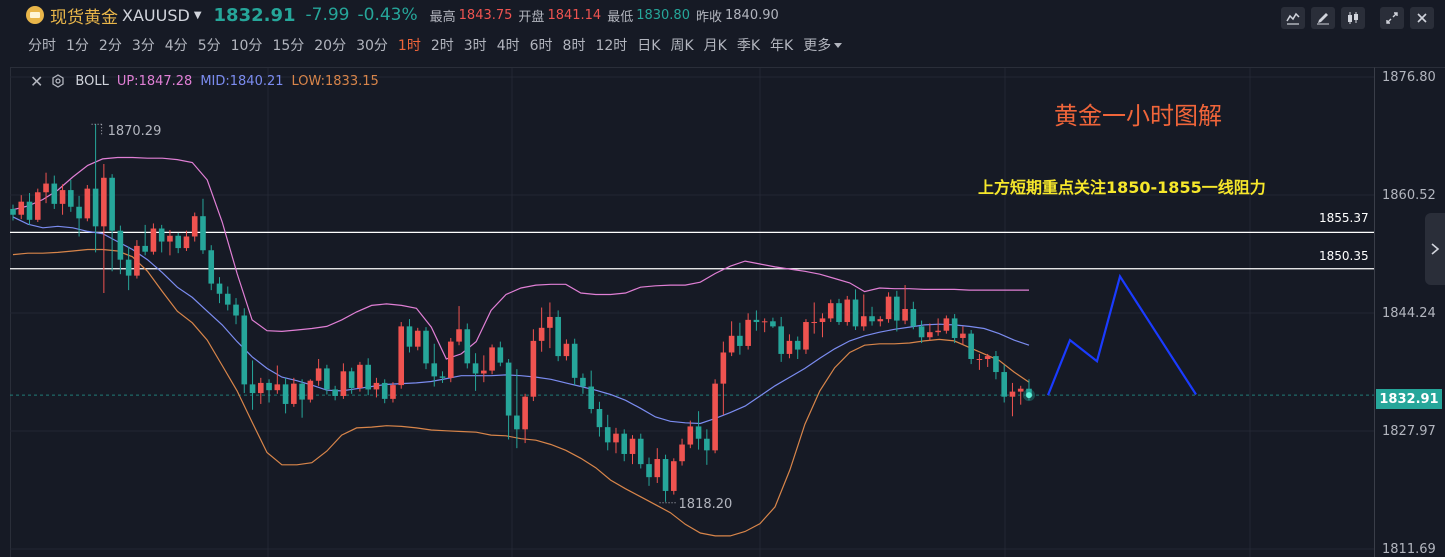 The image size is (1445, 557). I want to click on period-20: 季K, so click(748, 46).